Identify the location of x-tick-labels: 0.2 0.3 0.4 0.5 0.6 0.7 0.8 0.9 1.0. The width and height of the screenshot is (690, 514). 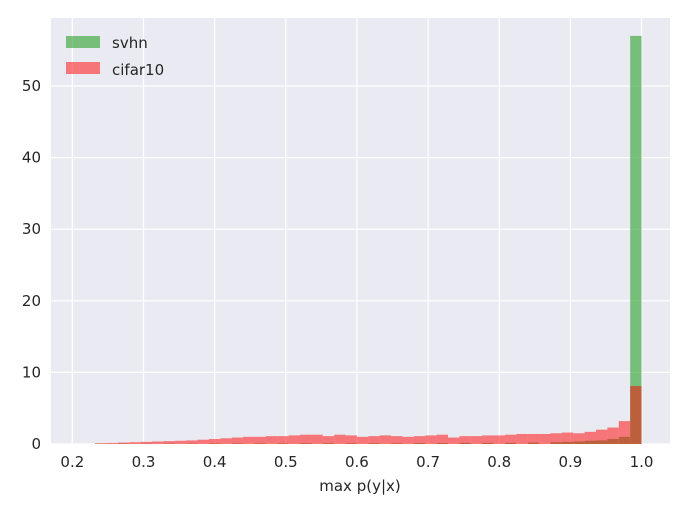
(356, 462).